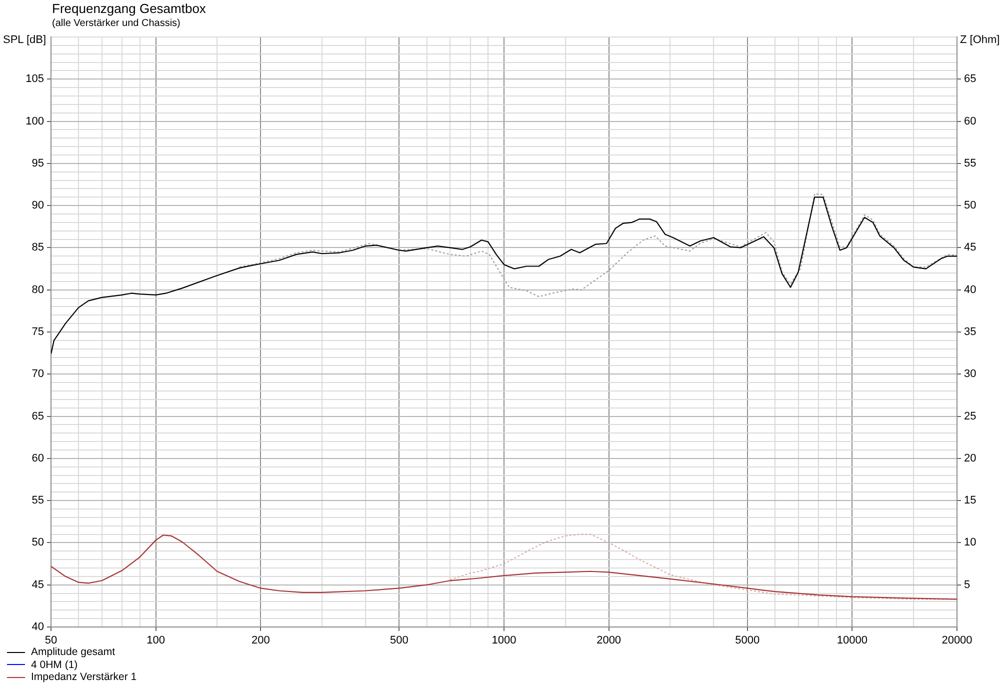  Describe the element at coordinates (38, 416) in the screenshot. I see `y-tick-label: 65` at that location.